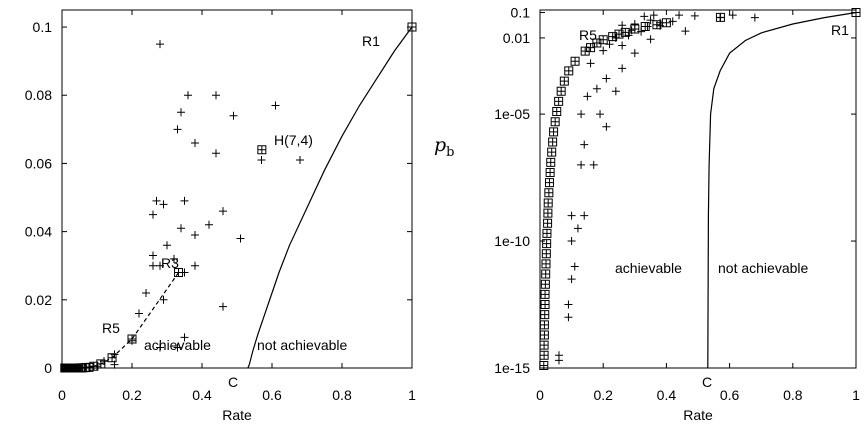 This screenshot has width=868, height=429. I want to click on right-y-tick-label: 1e-15, so click(512, 368).